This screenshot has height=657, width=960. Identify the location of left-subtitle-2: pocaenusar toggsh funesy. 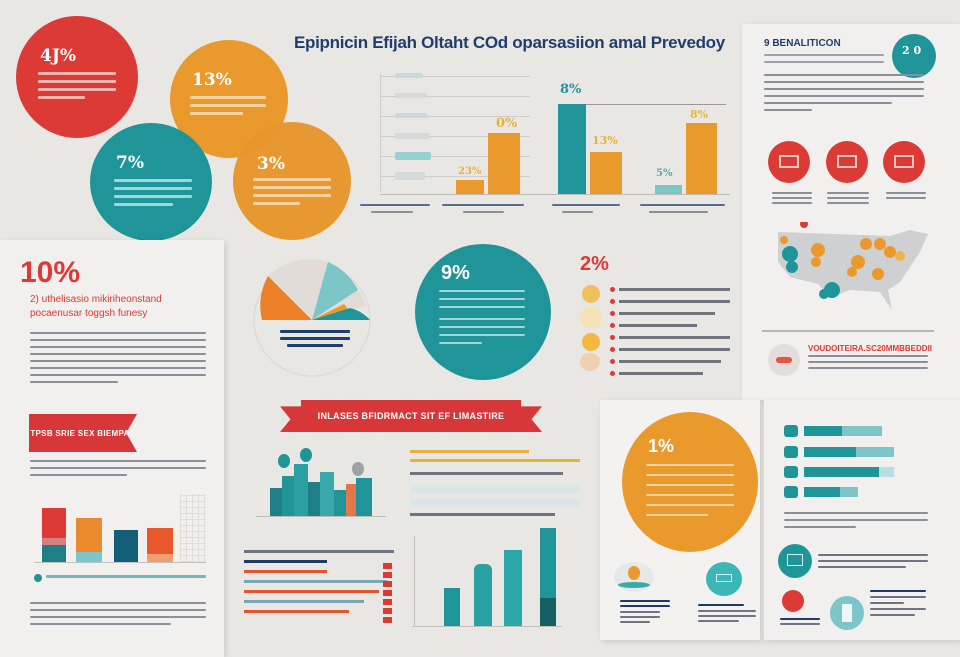
(89, 313).